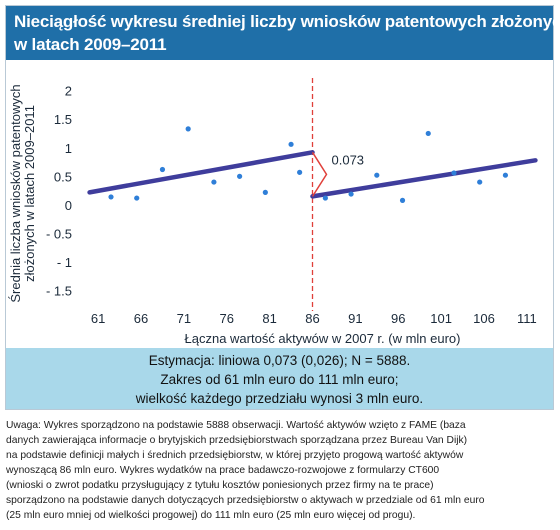  I want to click on y-tick-label: - 0.5, so click(59, 234).